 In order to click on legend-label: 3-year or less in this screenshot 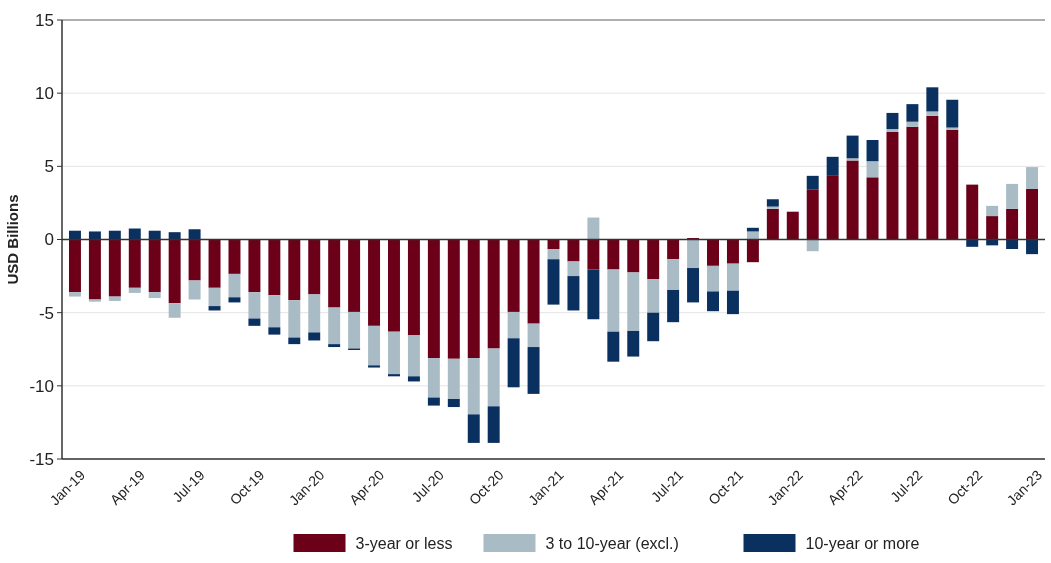, I will do `click(404, 543)`.